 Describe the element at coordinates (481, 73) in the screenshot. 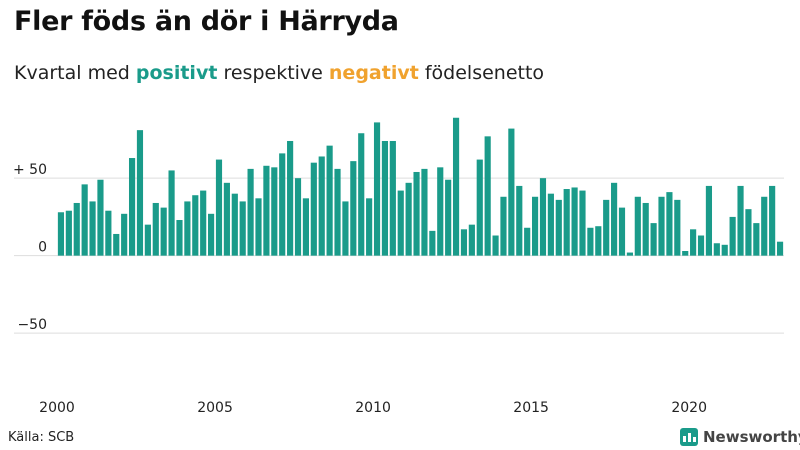

I see `subtitle-suffix: födelsenetto` at that location.